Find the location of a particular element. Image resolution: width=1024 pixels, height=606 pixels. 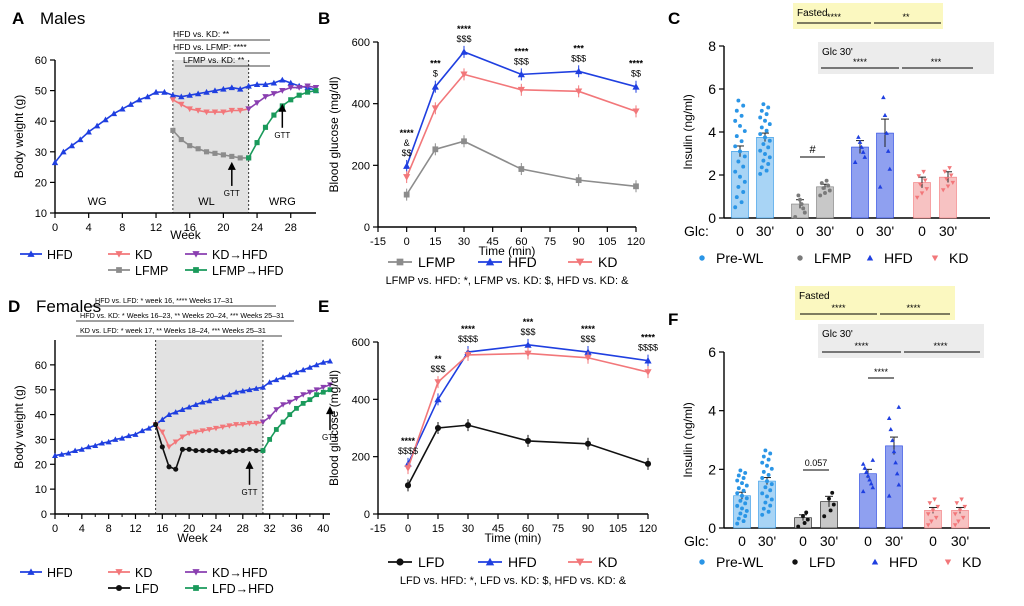

x-tick-label: 8 is located at coordinates (122, 228).